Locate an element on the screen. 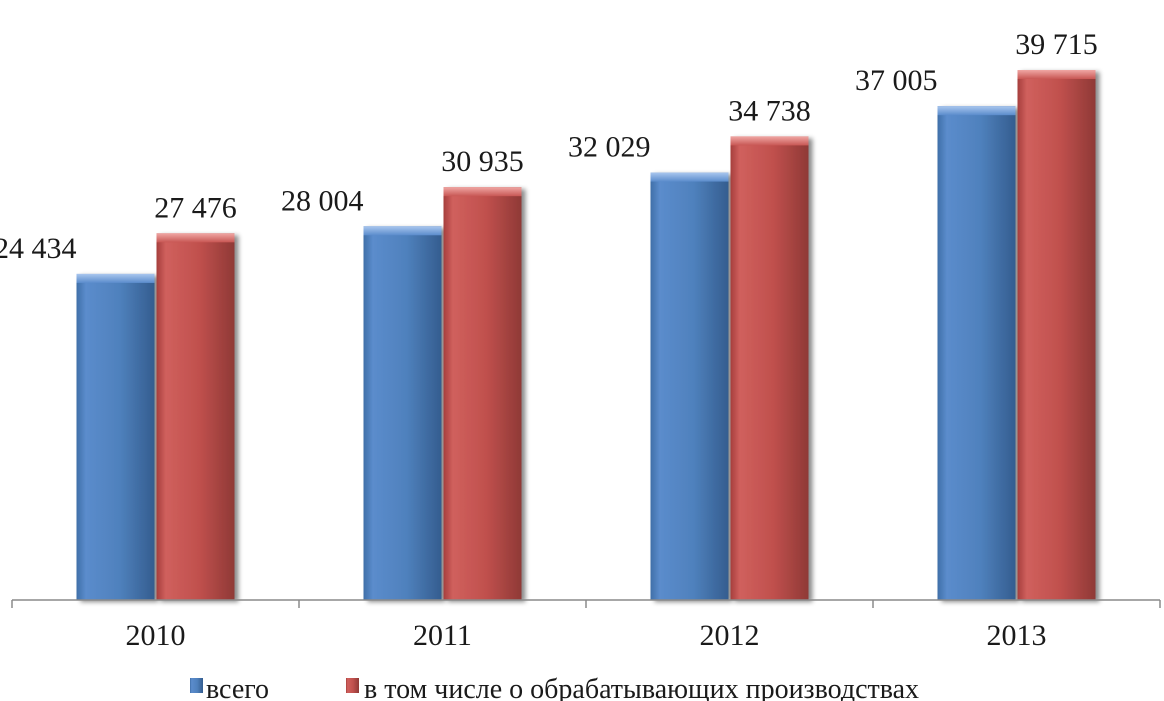  bar-cap-vsego-2010 is located at coordinates (115, 278).